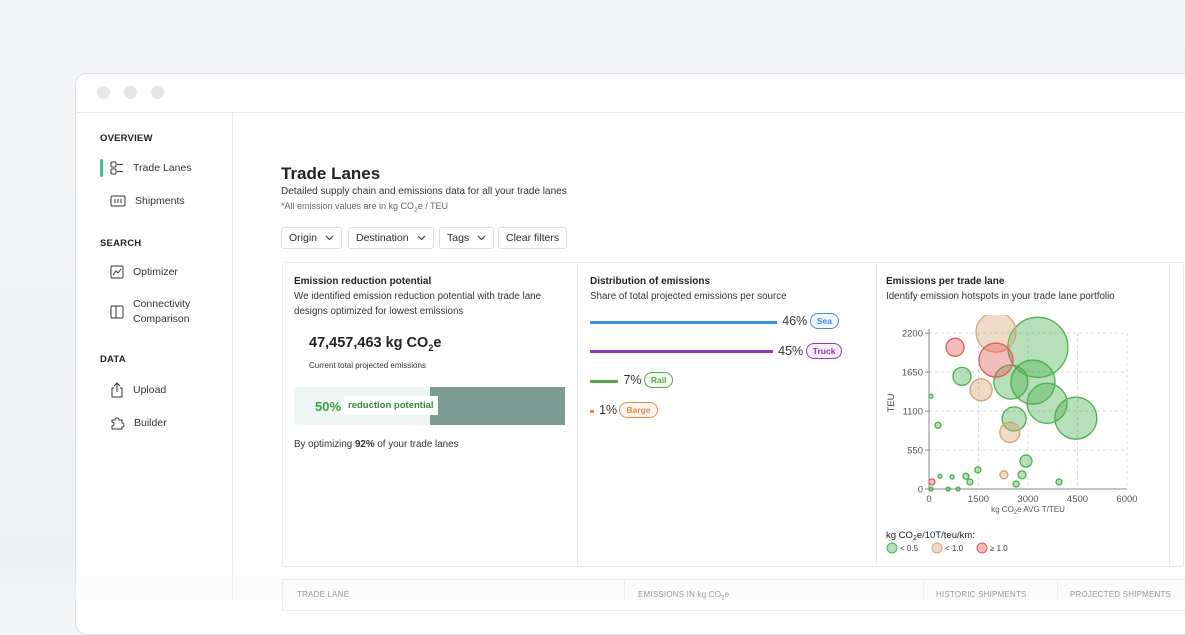 This screenshot has height=635, width=1185. I want to click on nav-section: DATA, so click(113, 359).